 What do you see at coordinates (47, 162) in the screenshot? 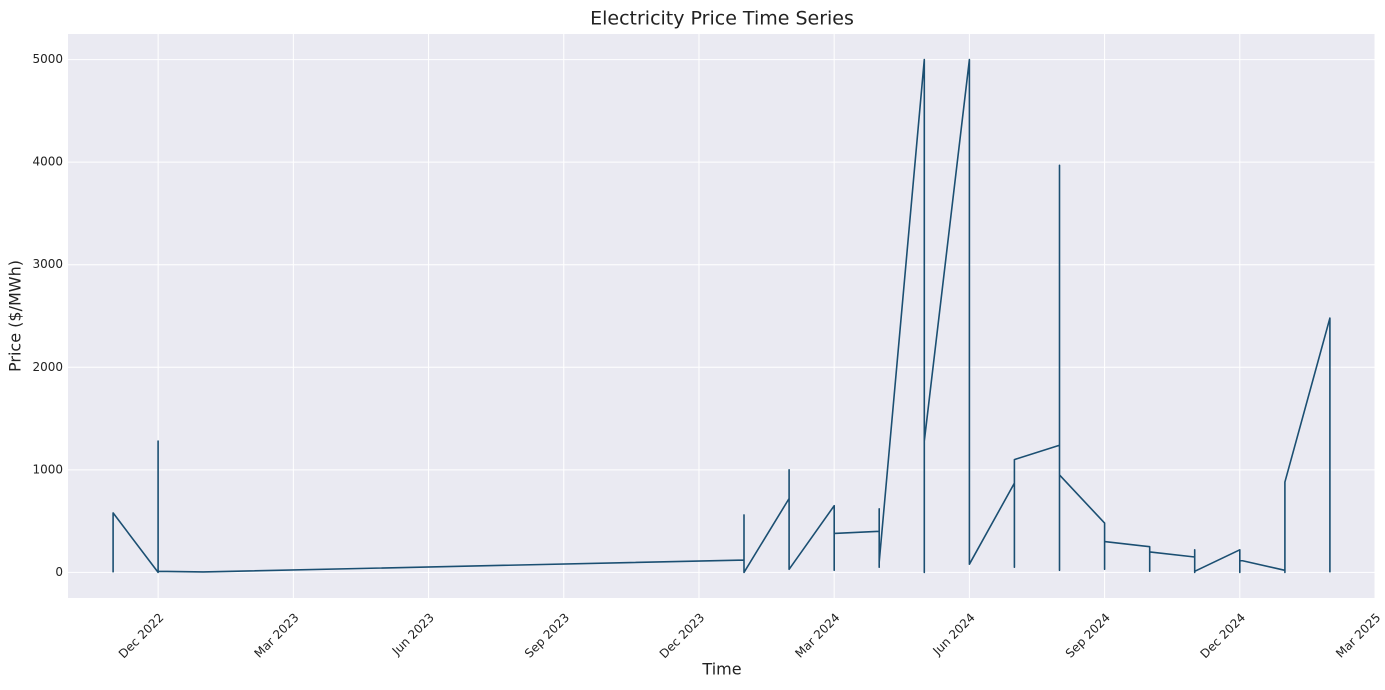
I see `y-tick-label: 4000` at bounding box center [47, 162].